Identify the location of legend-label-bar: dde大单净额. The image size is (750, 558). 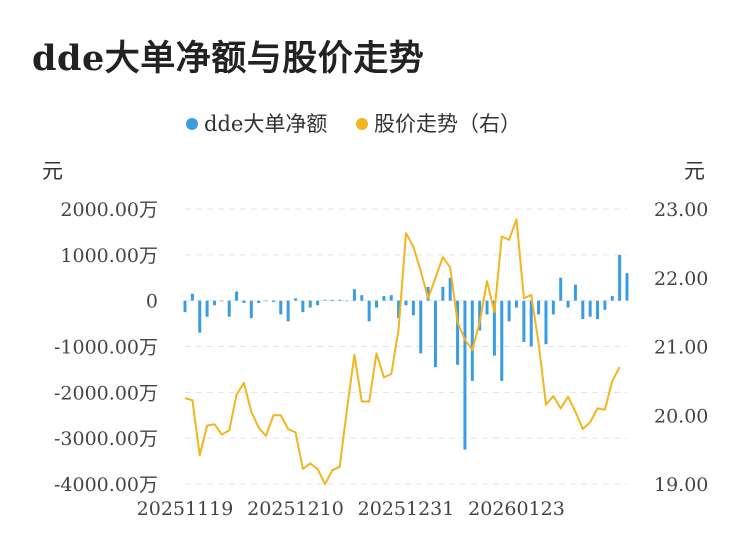
(265, 124).